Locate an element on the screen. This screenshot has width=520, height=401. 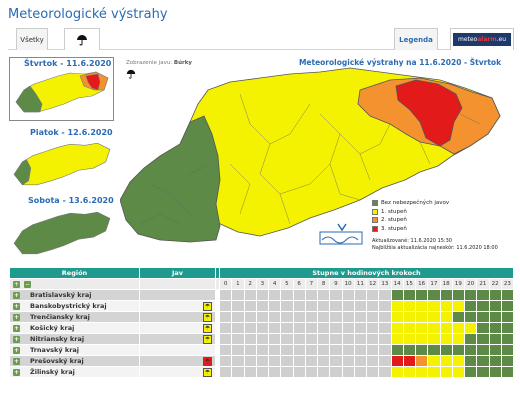
table-row: + Banskobystrický kraj ☂ is located at coordinates (262, 306).